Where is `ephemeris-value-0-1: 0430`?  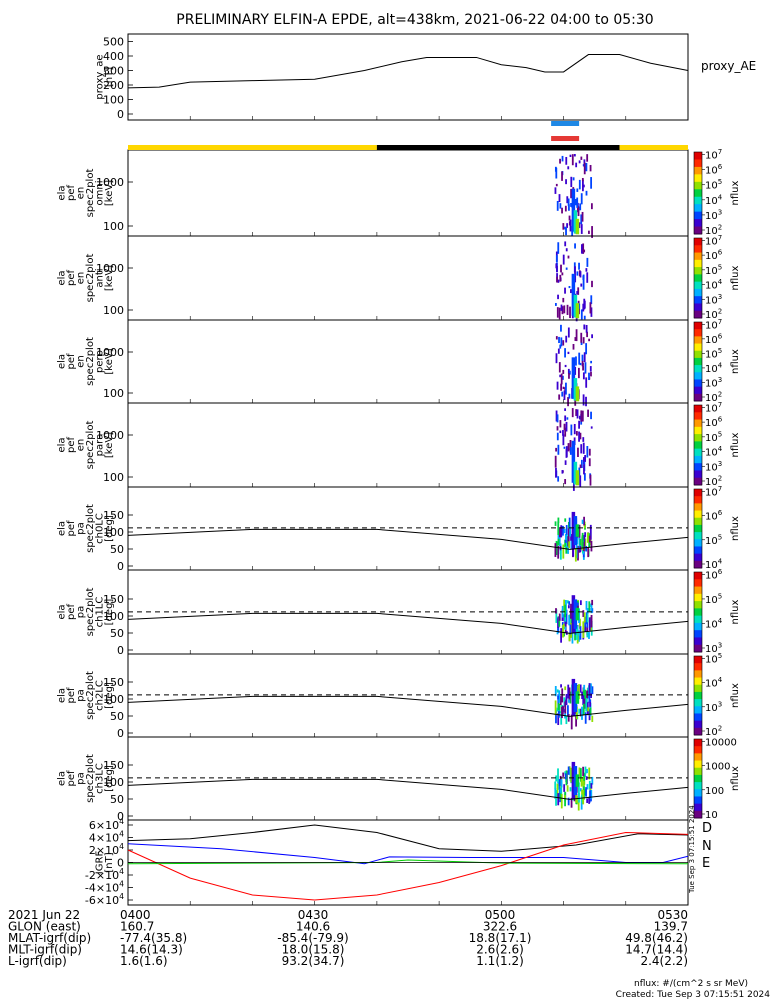
ephemeris-value-0-1: 0430 is located at coordinates (313, 915).